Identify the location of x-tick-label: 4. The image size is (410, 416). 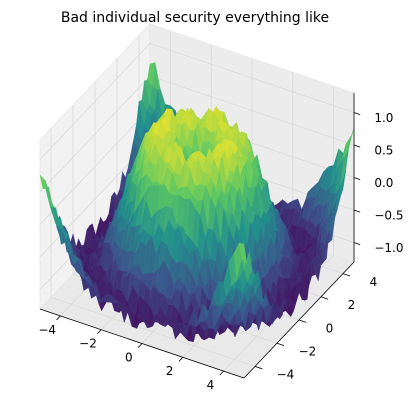
(211, 385).